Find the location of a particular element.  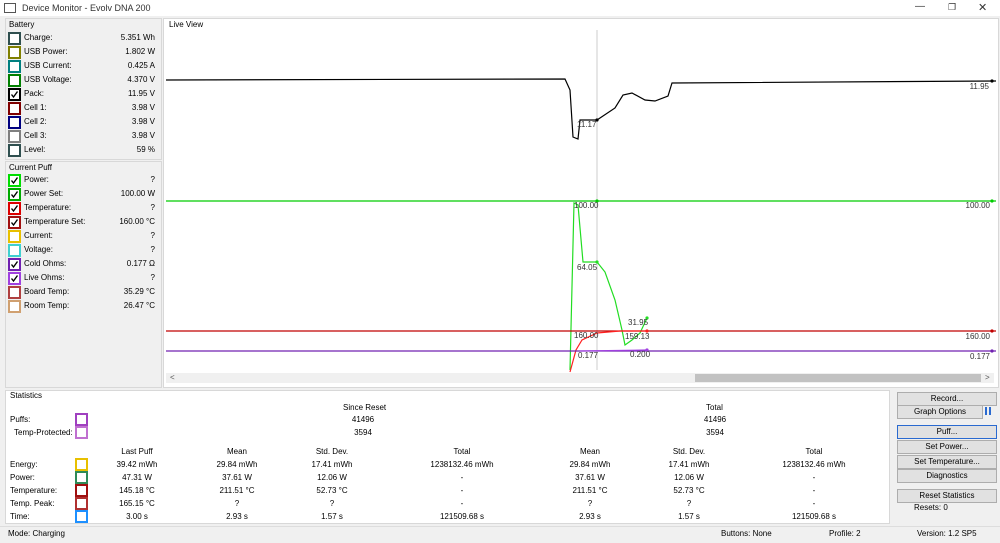

button: Reset Statistics is located at coordinates (947, 496).